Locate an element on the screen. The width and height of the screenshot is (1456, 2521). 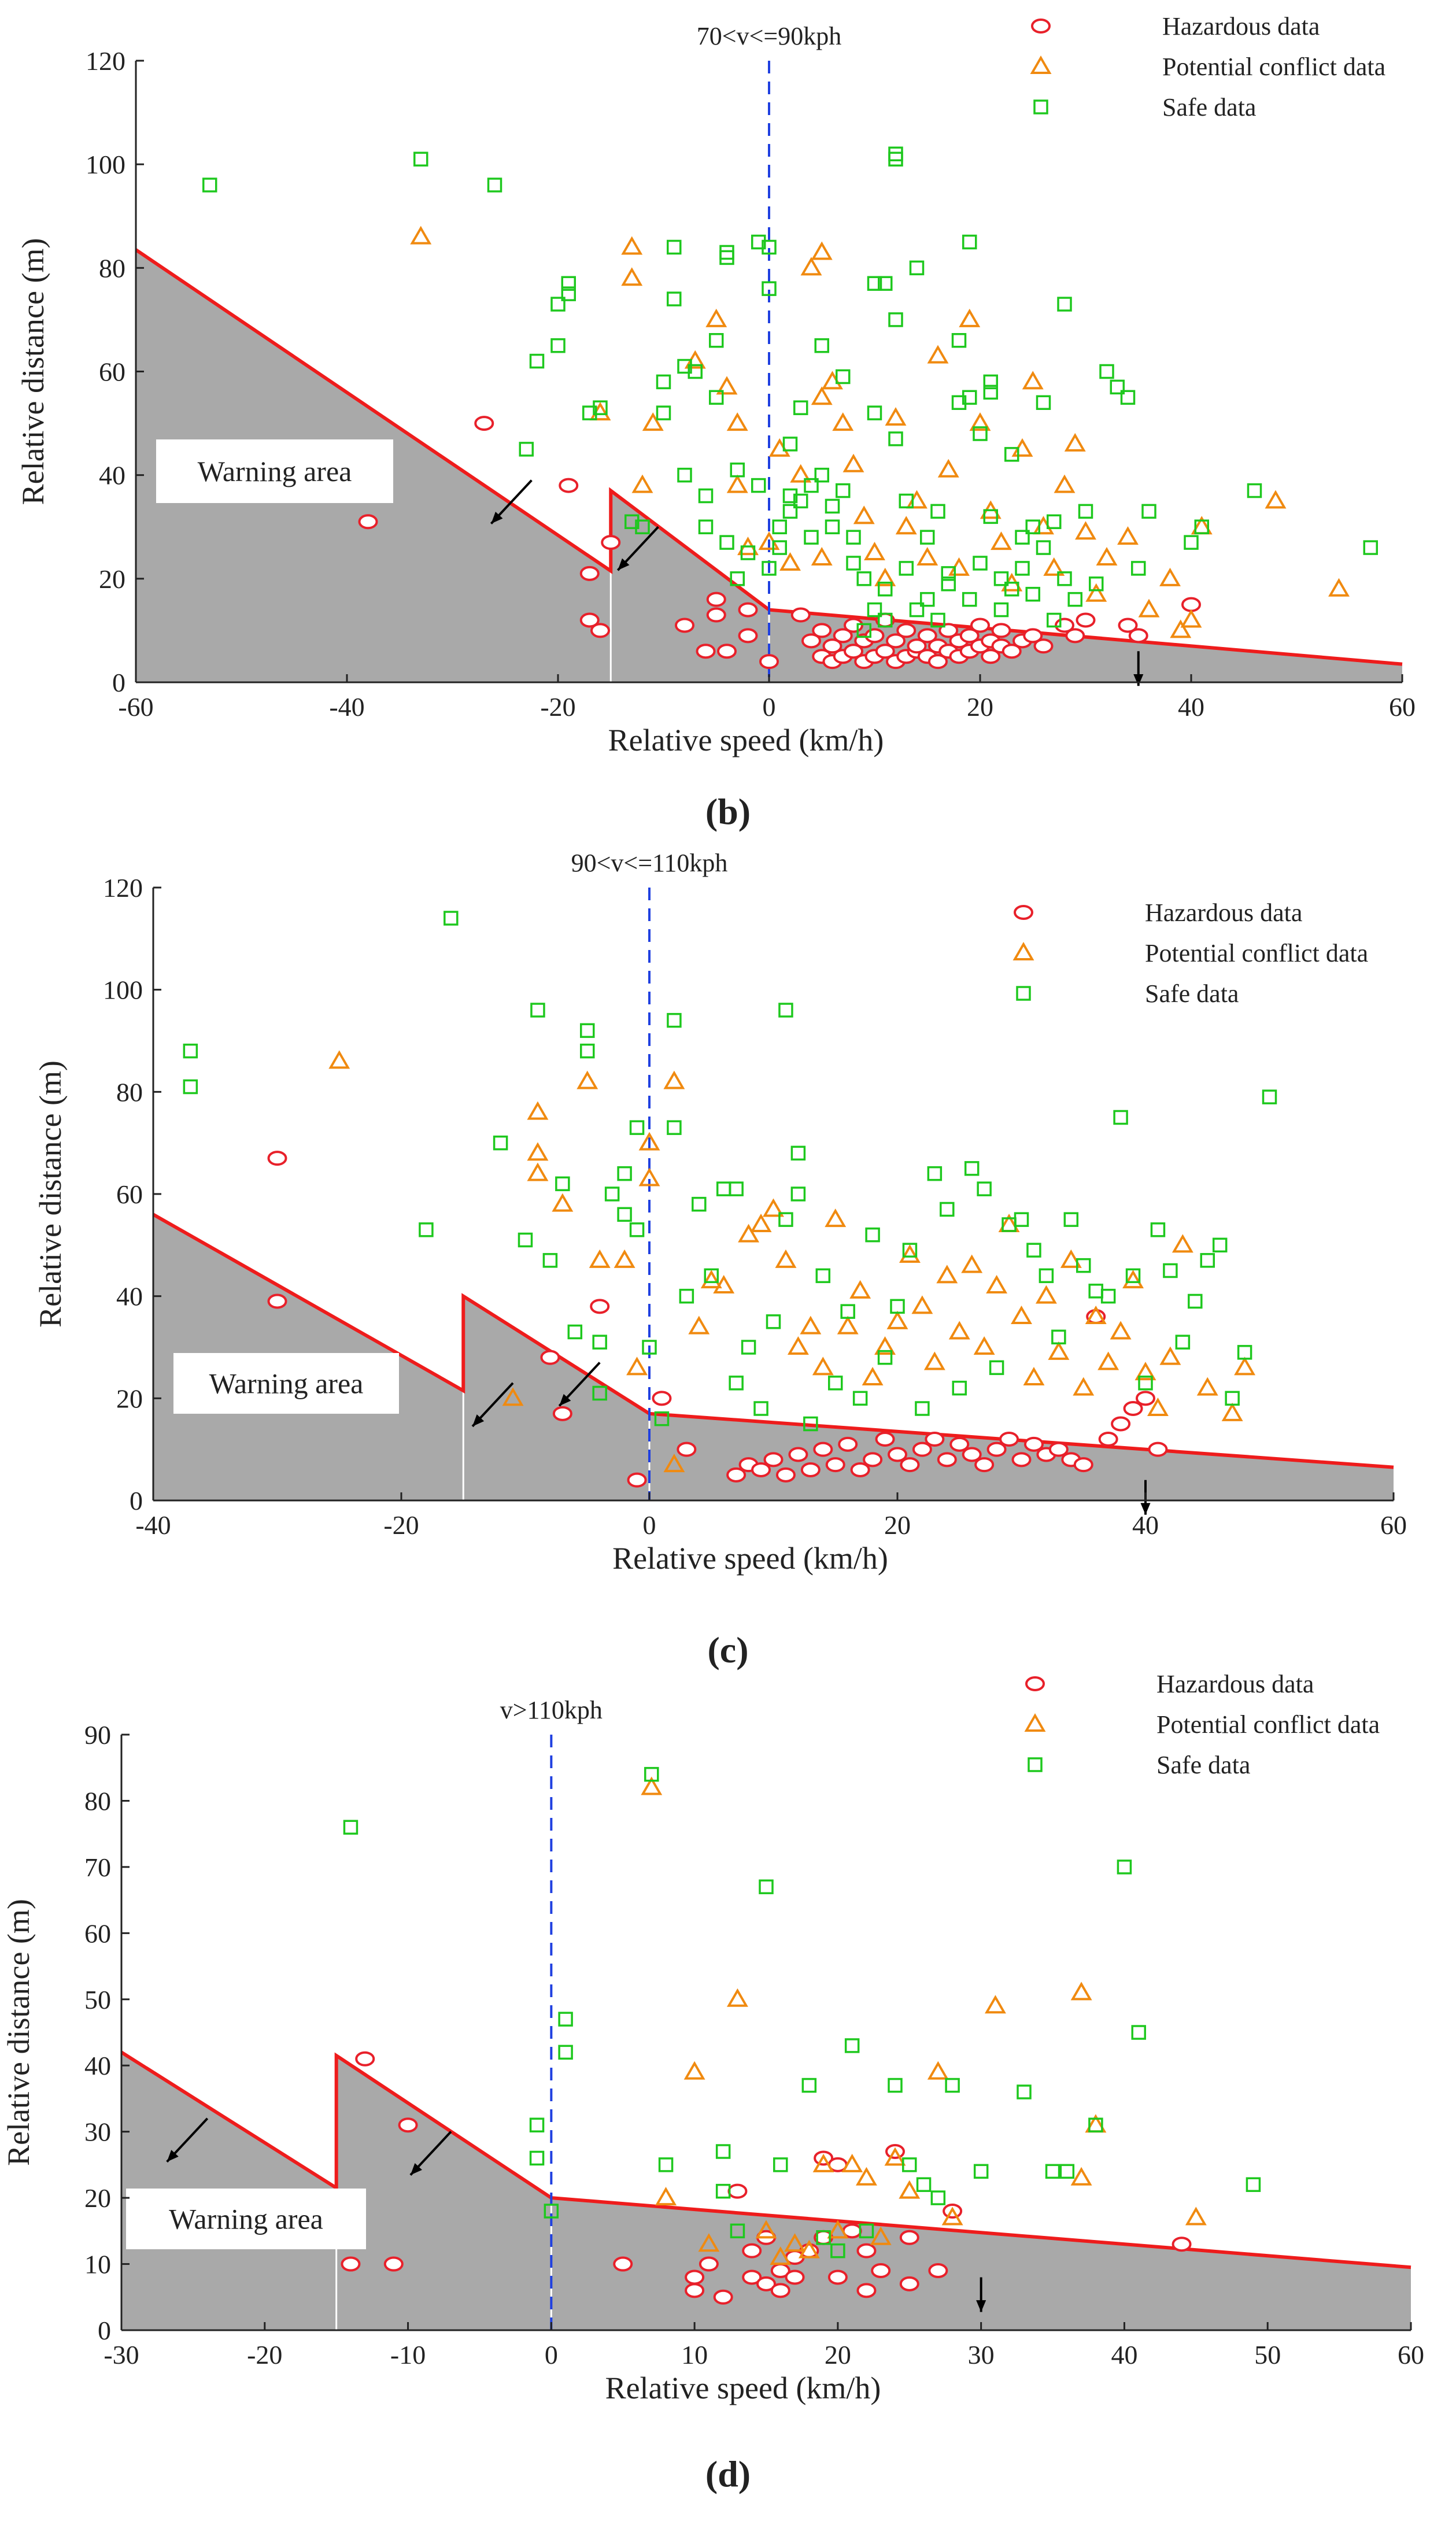
warning-area-fill is located at coordinates (766, 2191).